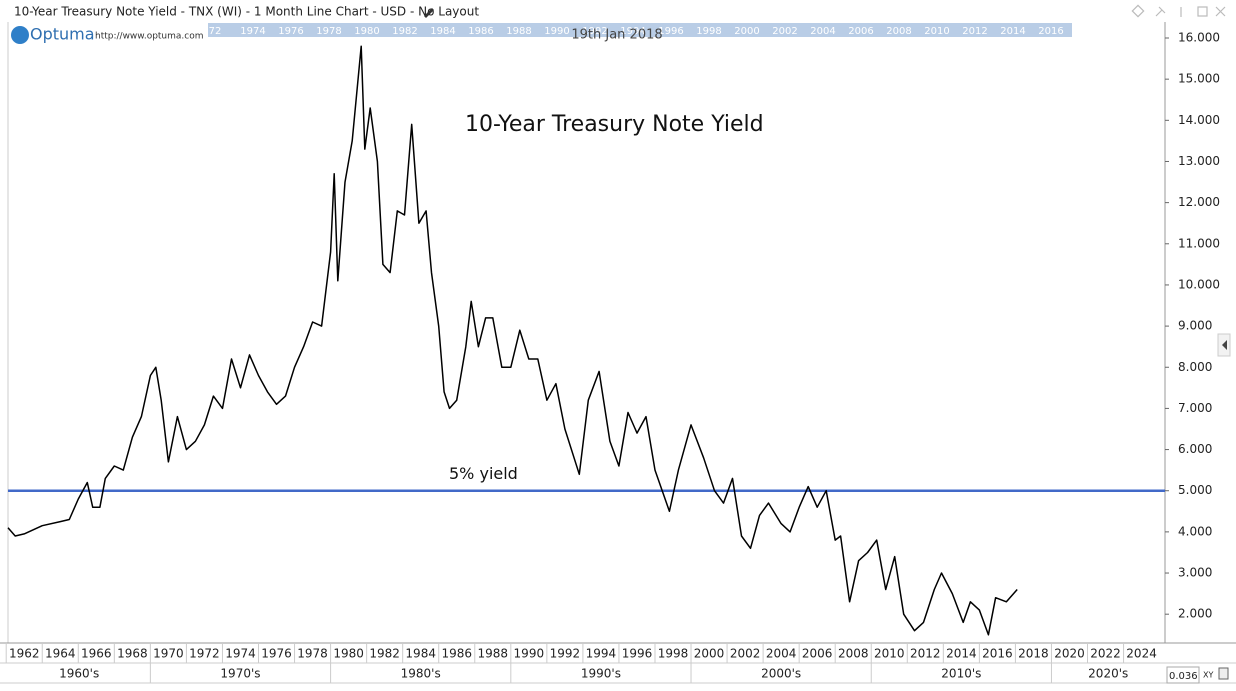 The image size is (1236, 691). Describe the element at coordinates (149, 37) in the screenshot. I see `logo-url: http://www.optuma.com` at that location.